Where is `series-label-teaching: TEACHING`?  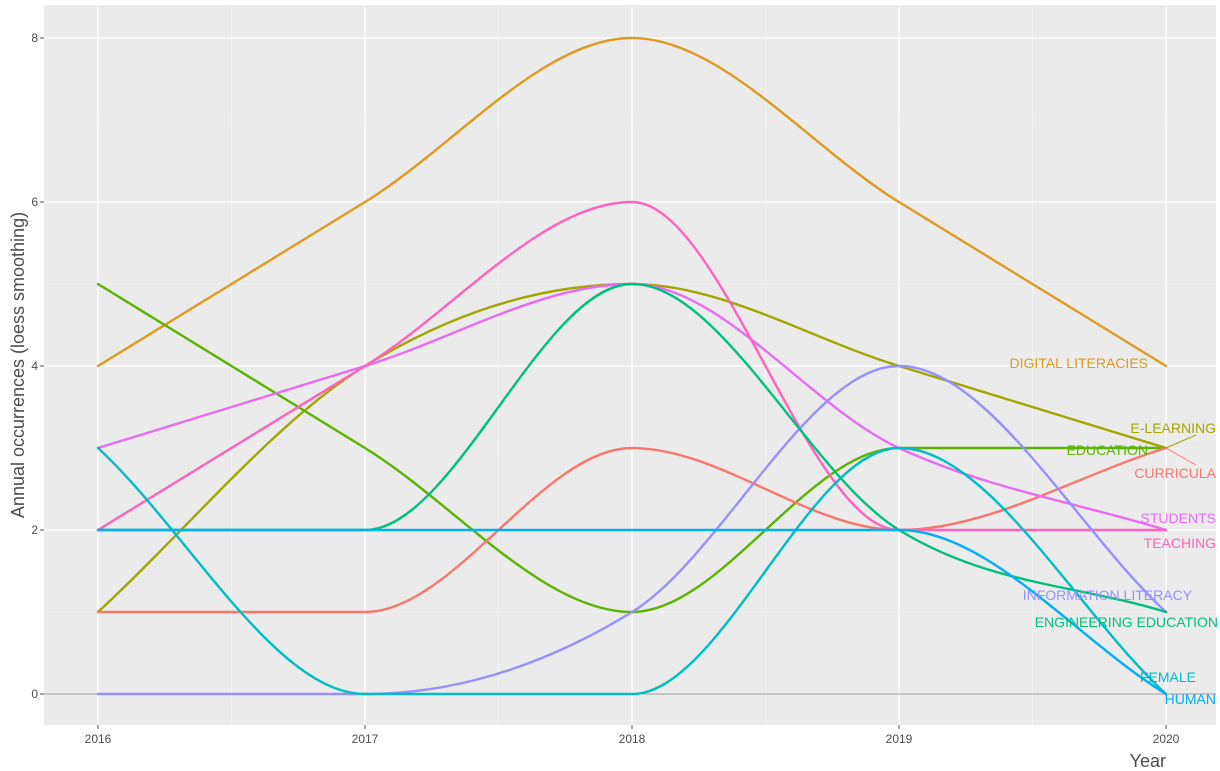
series-label-teaching: TEACHING is located at coordinates (1180, 543).